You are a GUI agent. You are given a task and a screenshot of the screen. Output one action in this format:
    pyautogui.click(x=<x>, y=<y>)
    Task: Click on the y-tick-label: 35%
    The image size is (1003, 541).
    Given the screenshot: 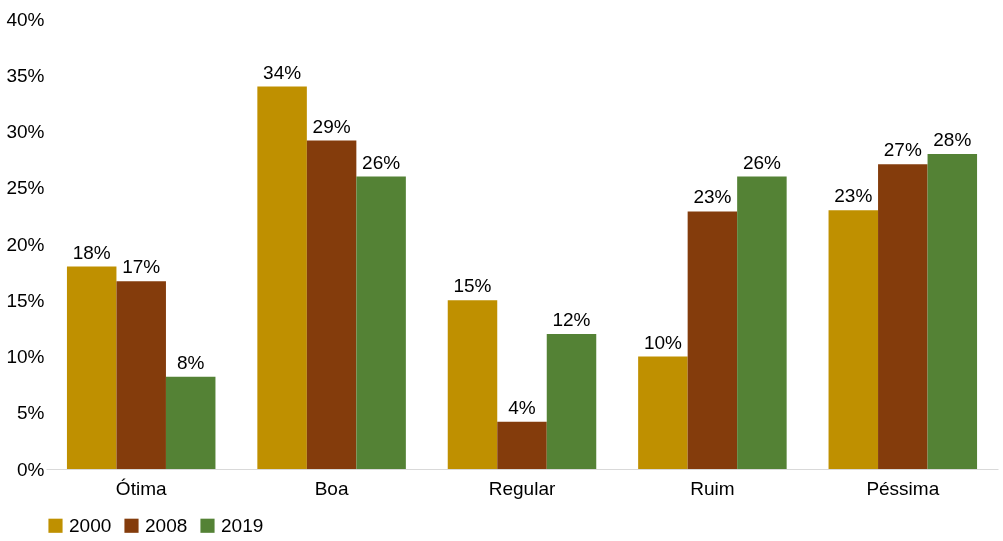 What is the action you would take?
    pyautogui.click(x=25, y=75)
    